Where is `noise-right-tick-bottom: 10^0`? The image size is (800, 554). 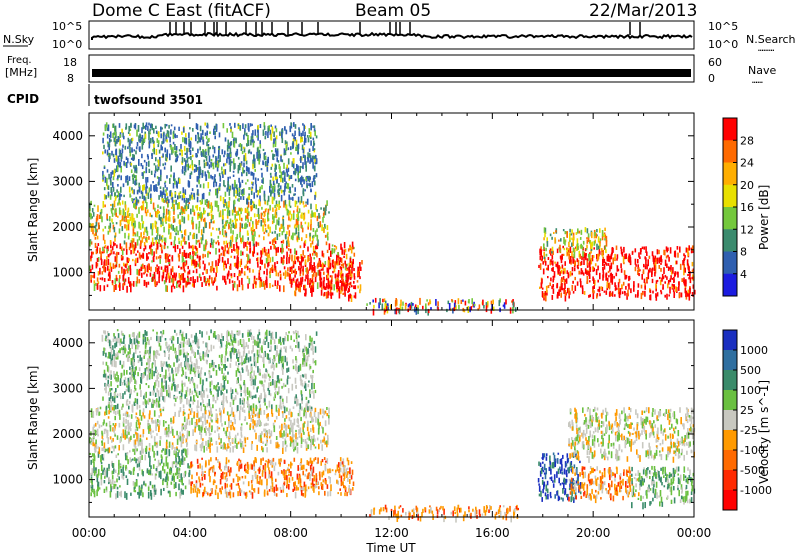 noise-right-tick-bottom: 10^0 is located at coordinates (723, 44).